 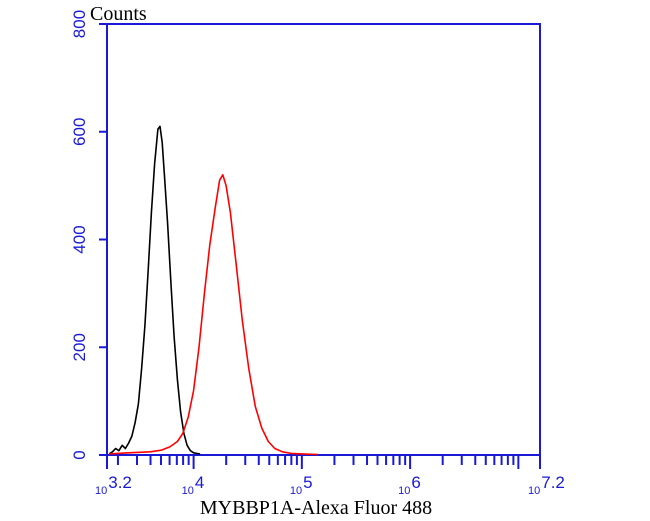 I want to click on x-tick-label-0: 103.2, so click(x=113, y=485).